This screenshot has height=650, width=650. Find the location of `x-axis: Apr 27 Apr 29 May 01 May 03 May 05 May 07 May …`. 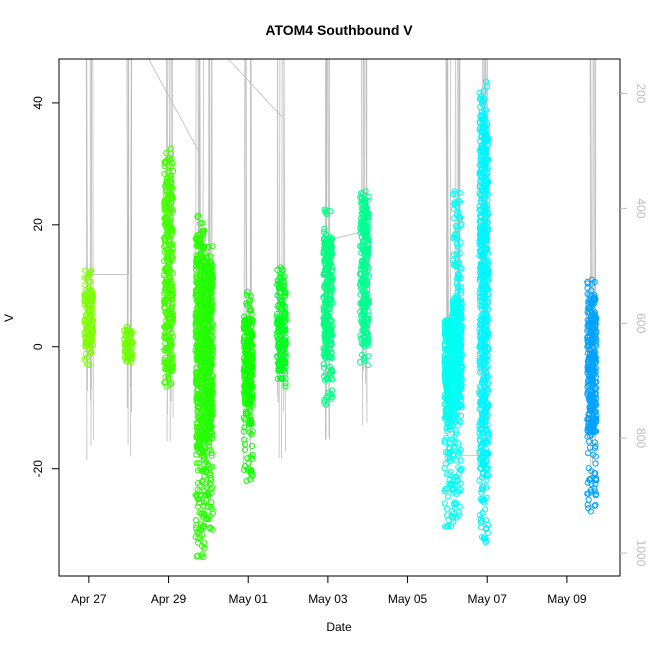

x-axis: Apr 27 Apr 29 May 01 May 03 May 05 May 07 May … is located at coordinates (329, 591).